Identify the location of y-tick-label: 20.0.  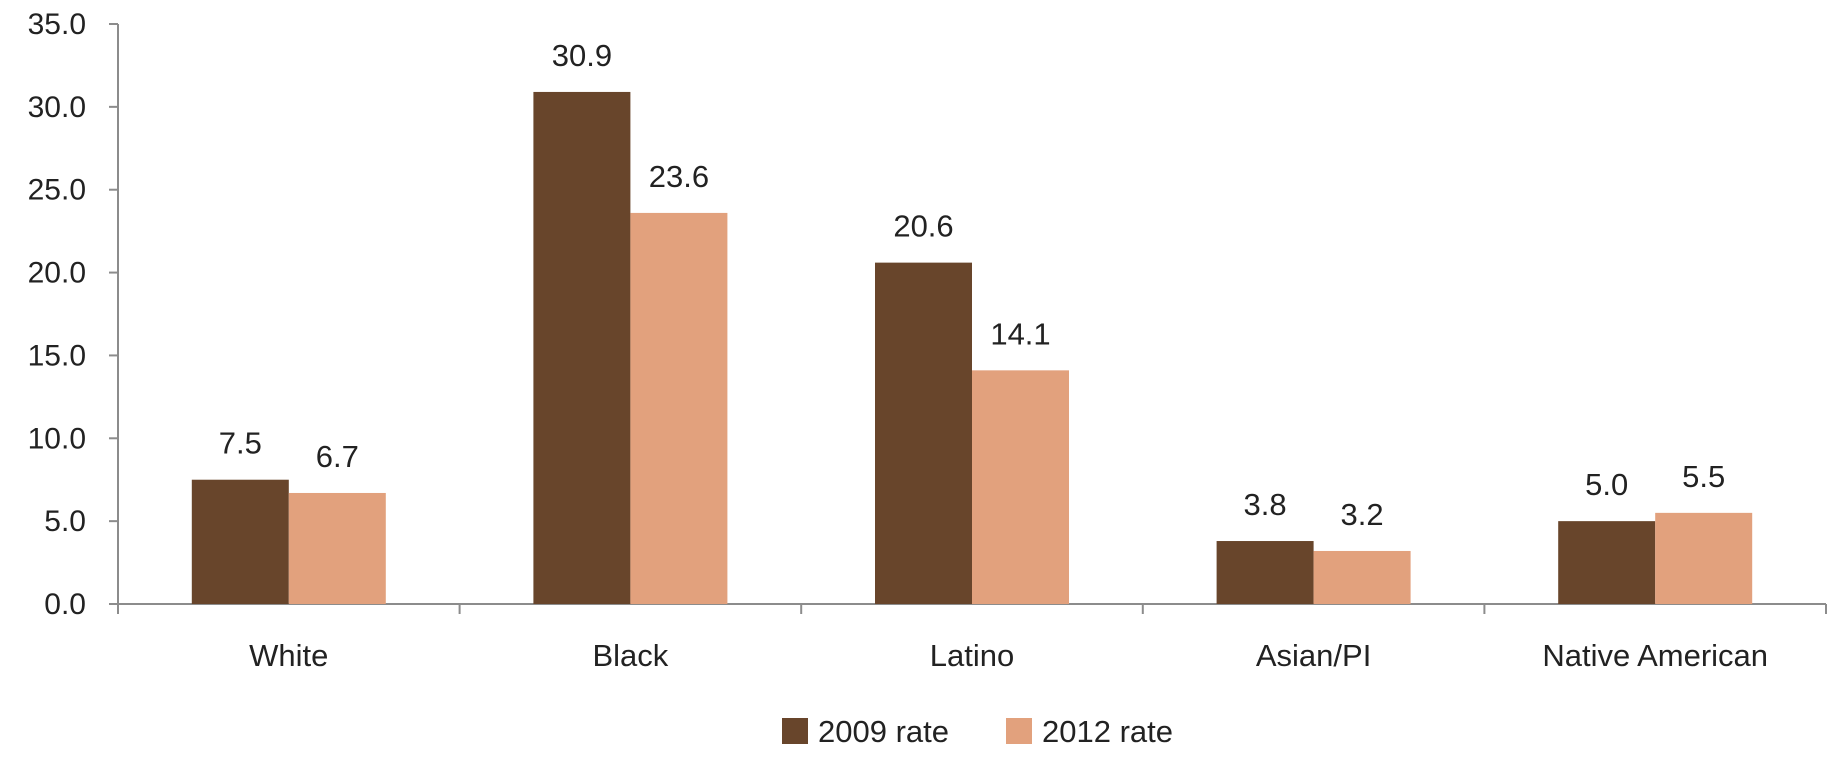
(57, 273).